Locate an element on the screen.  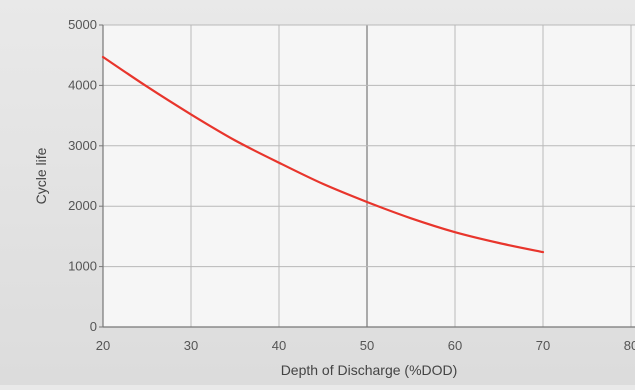
y-tick-label: 2000 is located at coordinates (82, 205).